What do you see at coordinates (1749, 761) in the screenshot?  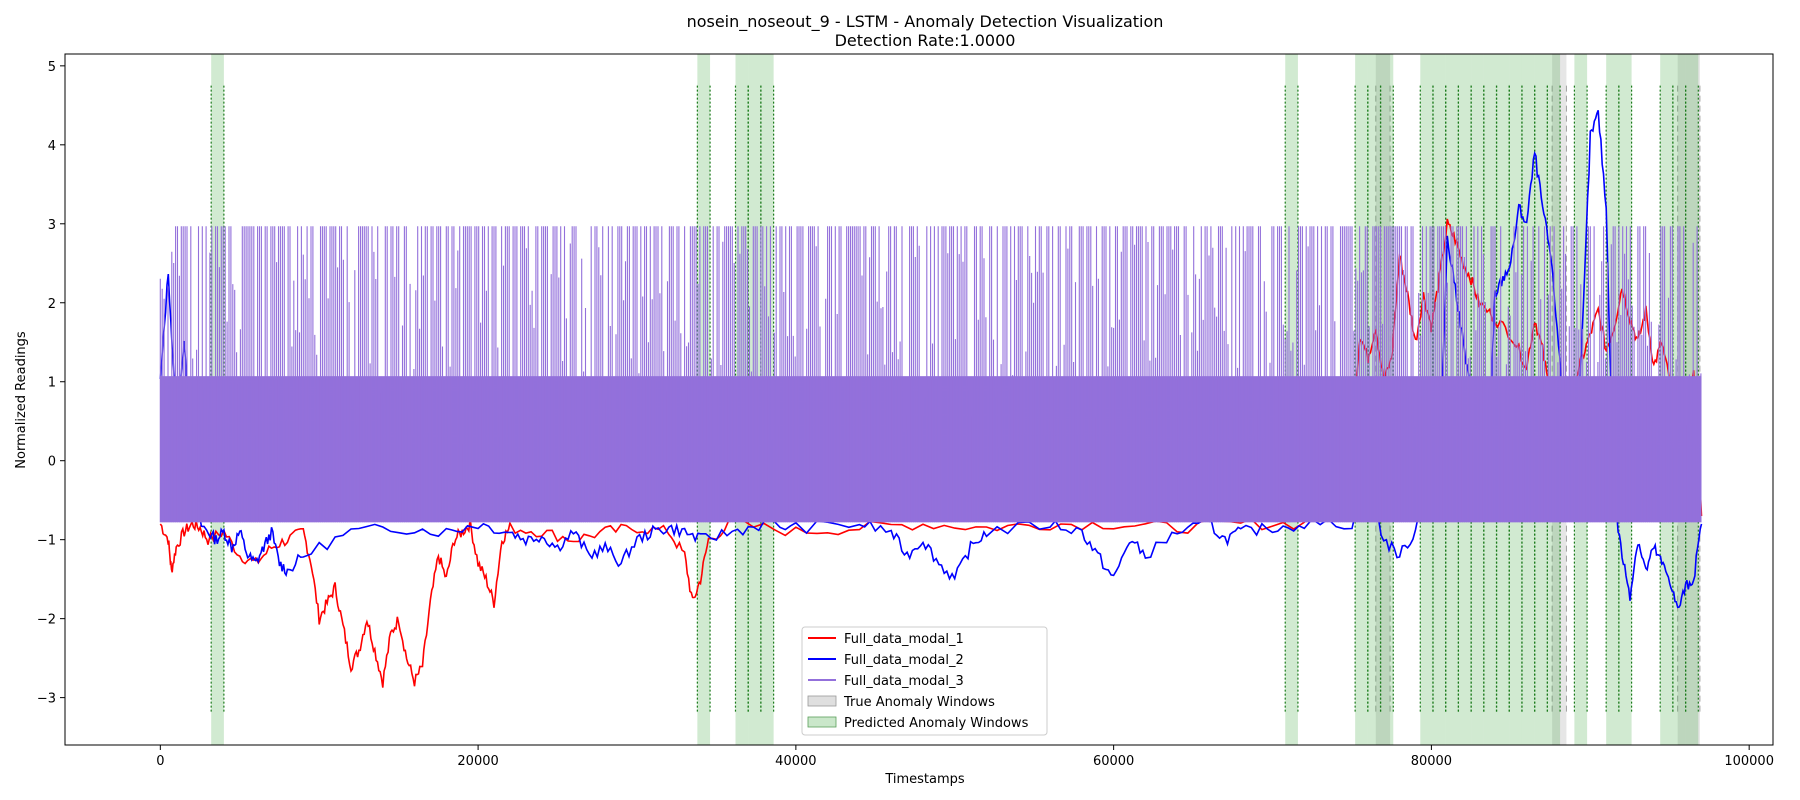 I see `x-tick-label-5: 100000` at bounding box center [1749, 761].